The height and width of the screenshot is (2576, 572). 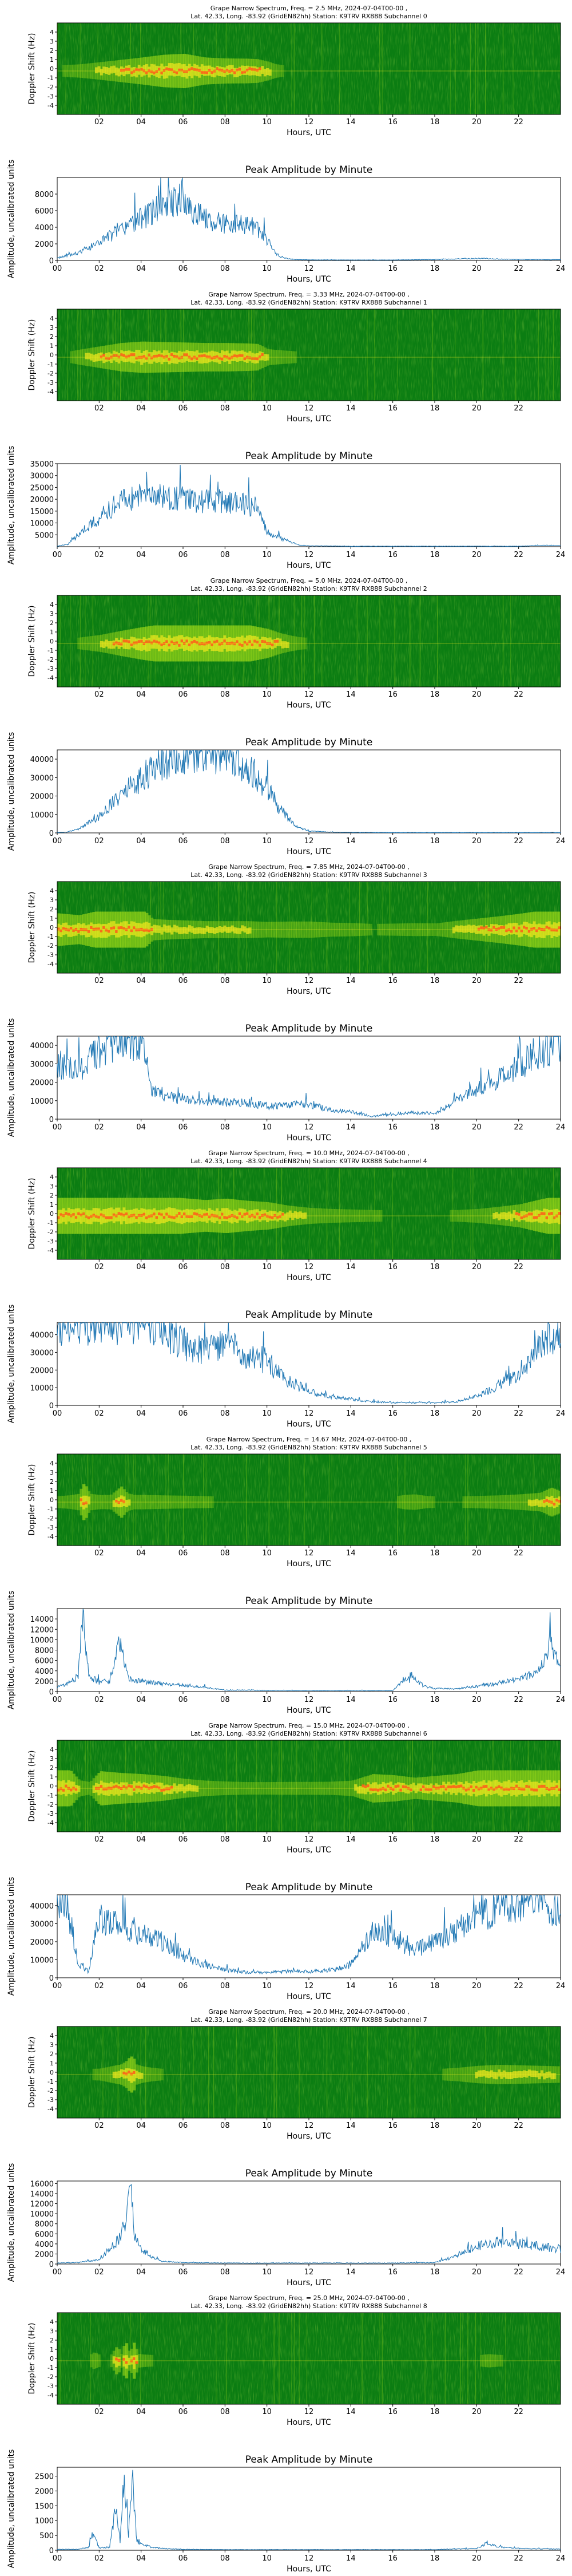 I want to click on x-tick-label: 08, so click(x=225, y=2272).